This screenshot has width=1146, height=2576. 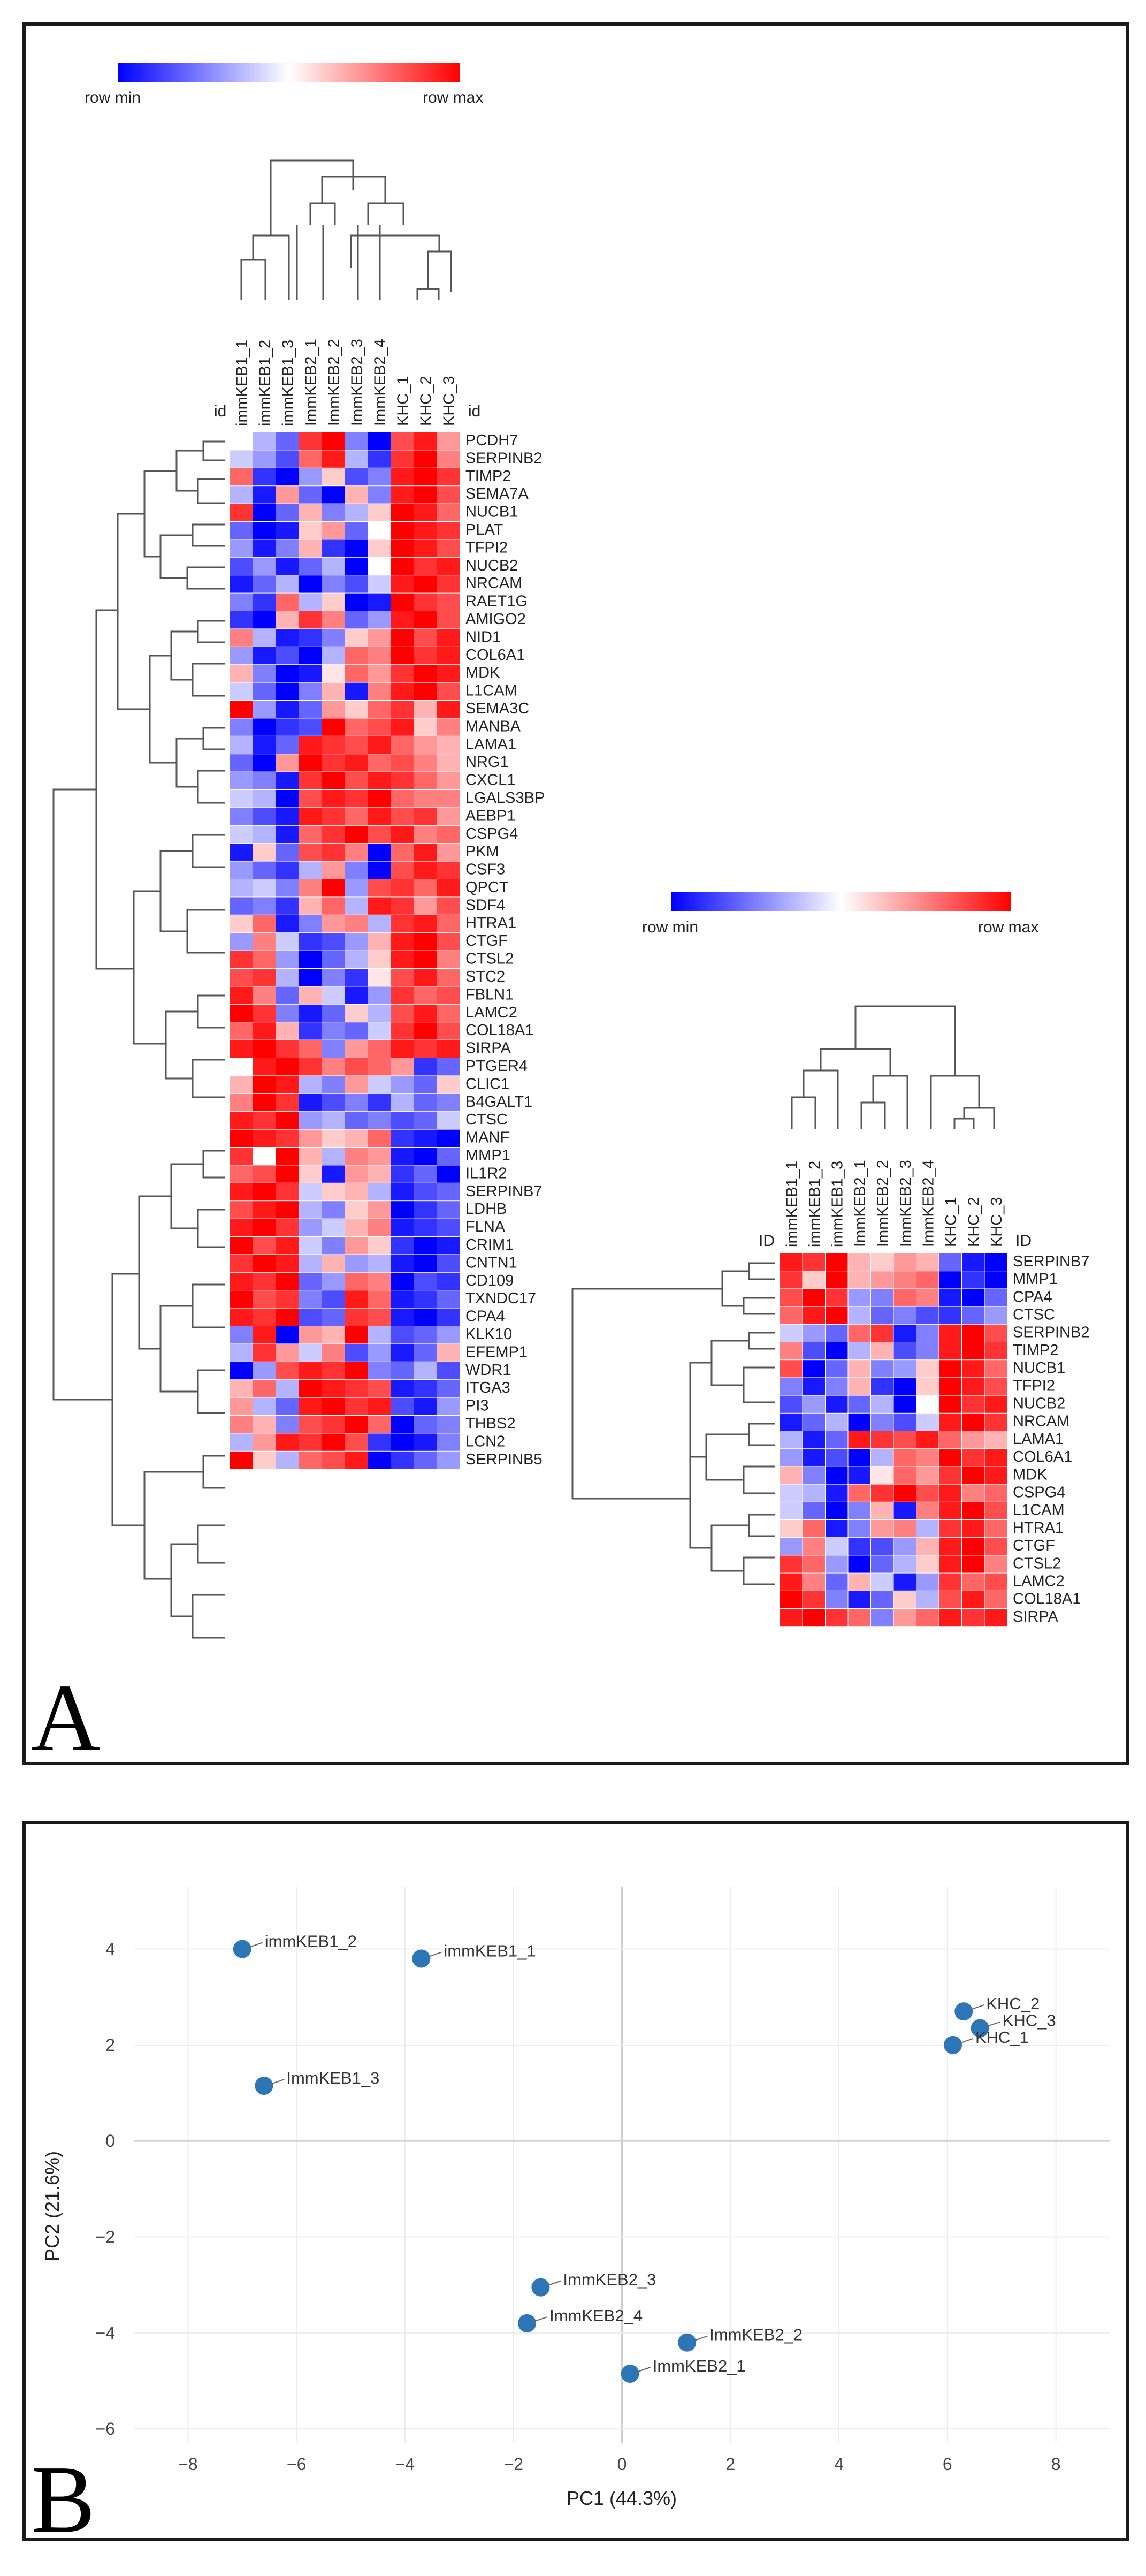 What do you see at coordinates (503, 1459) in the screenshot?
I see `left-heatmap-row-label: SERPINB5` at bounding box center [503, 1459].